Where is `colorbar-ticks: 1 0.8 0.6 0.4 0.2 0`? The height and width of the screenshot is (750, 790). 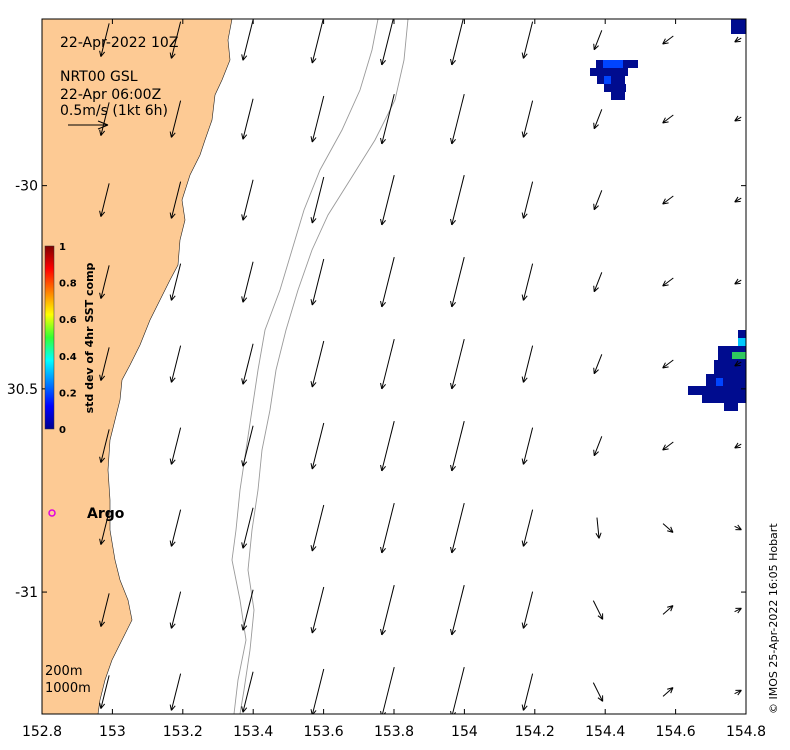 colorbar-ticks: 1 0.8 0.6 0.4 0.2 0 is located at coordinates (68, 339).